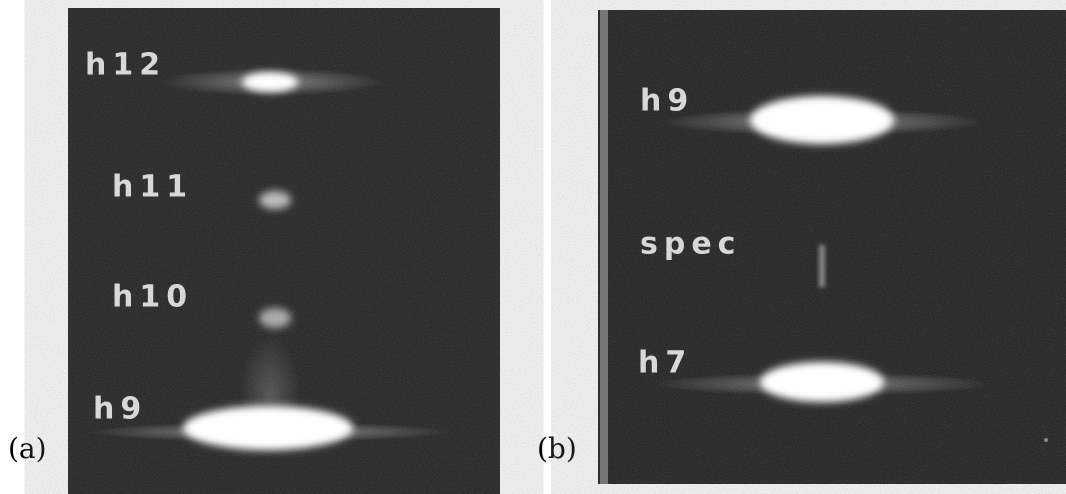  Describe the element at coordinates (604, 247) in the screenshot. I see `image-edge` at that location.